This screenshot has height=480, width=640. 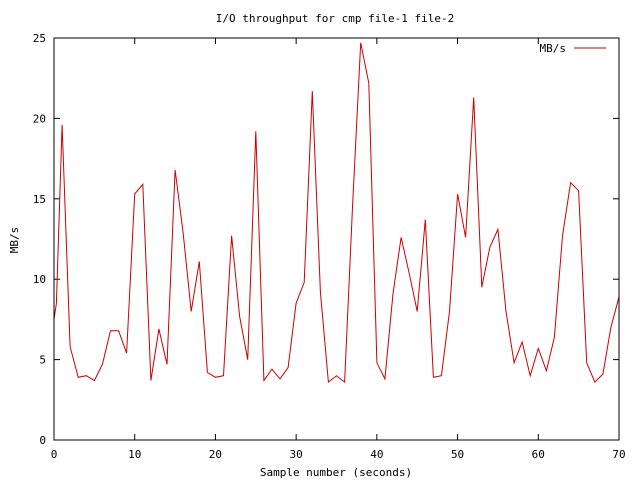 I want to click on y-tick-label: 10, so click(x=39, y=279).